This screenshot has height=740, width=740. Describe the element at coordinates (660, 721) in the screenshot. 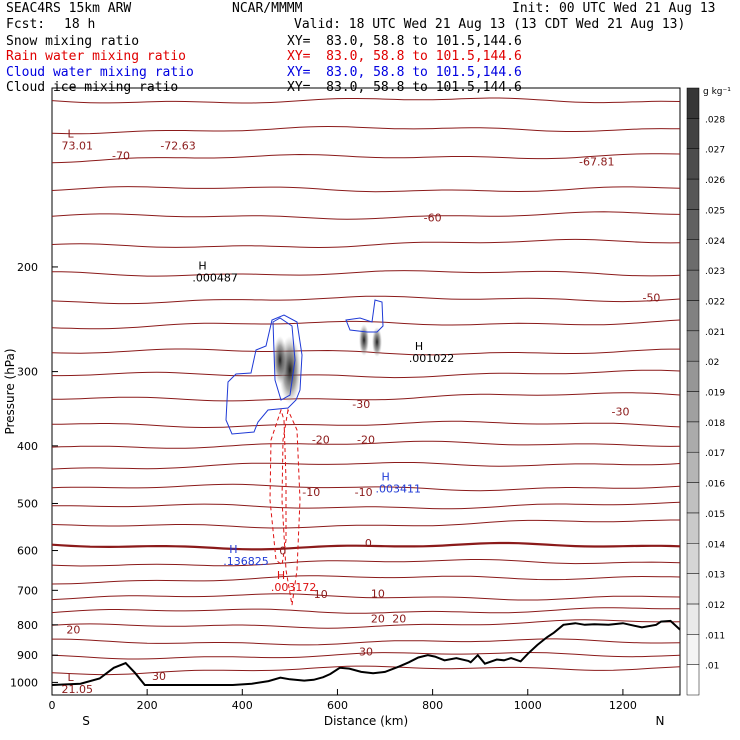

I see `endpoint-north: N` at that location.